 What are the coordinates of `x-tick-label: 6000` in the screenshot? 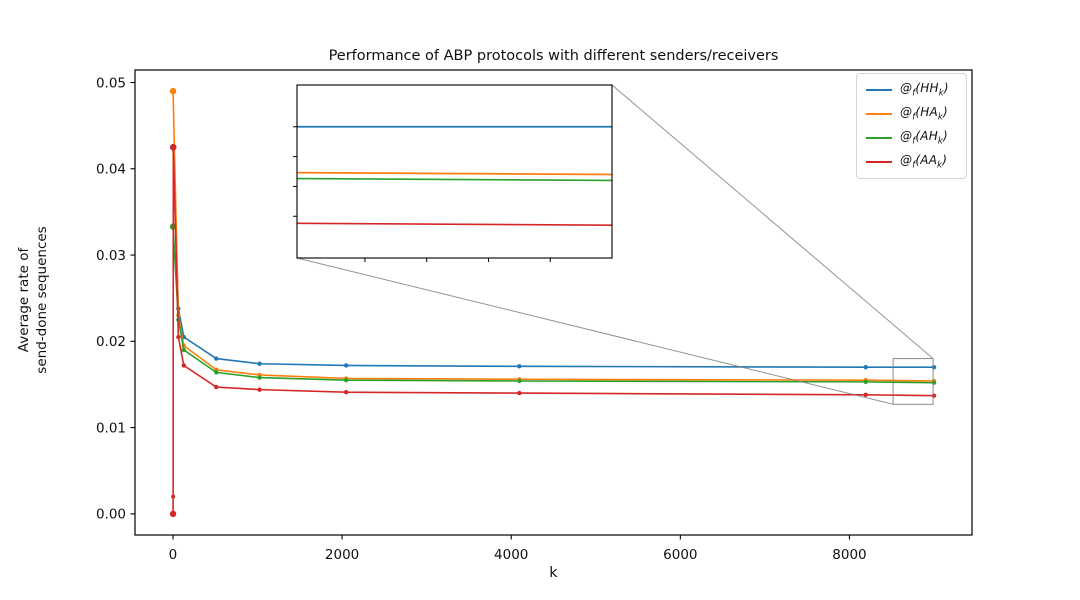 It's located at (680, 555).